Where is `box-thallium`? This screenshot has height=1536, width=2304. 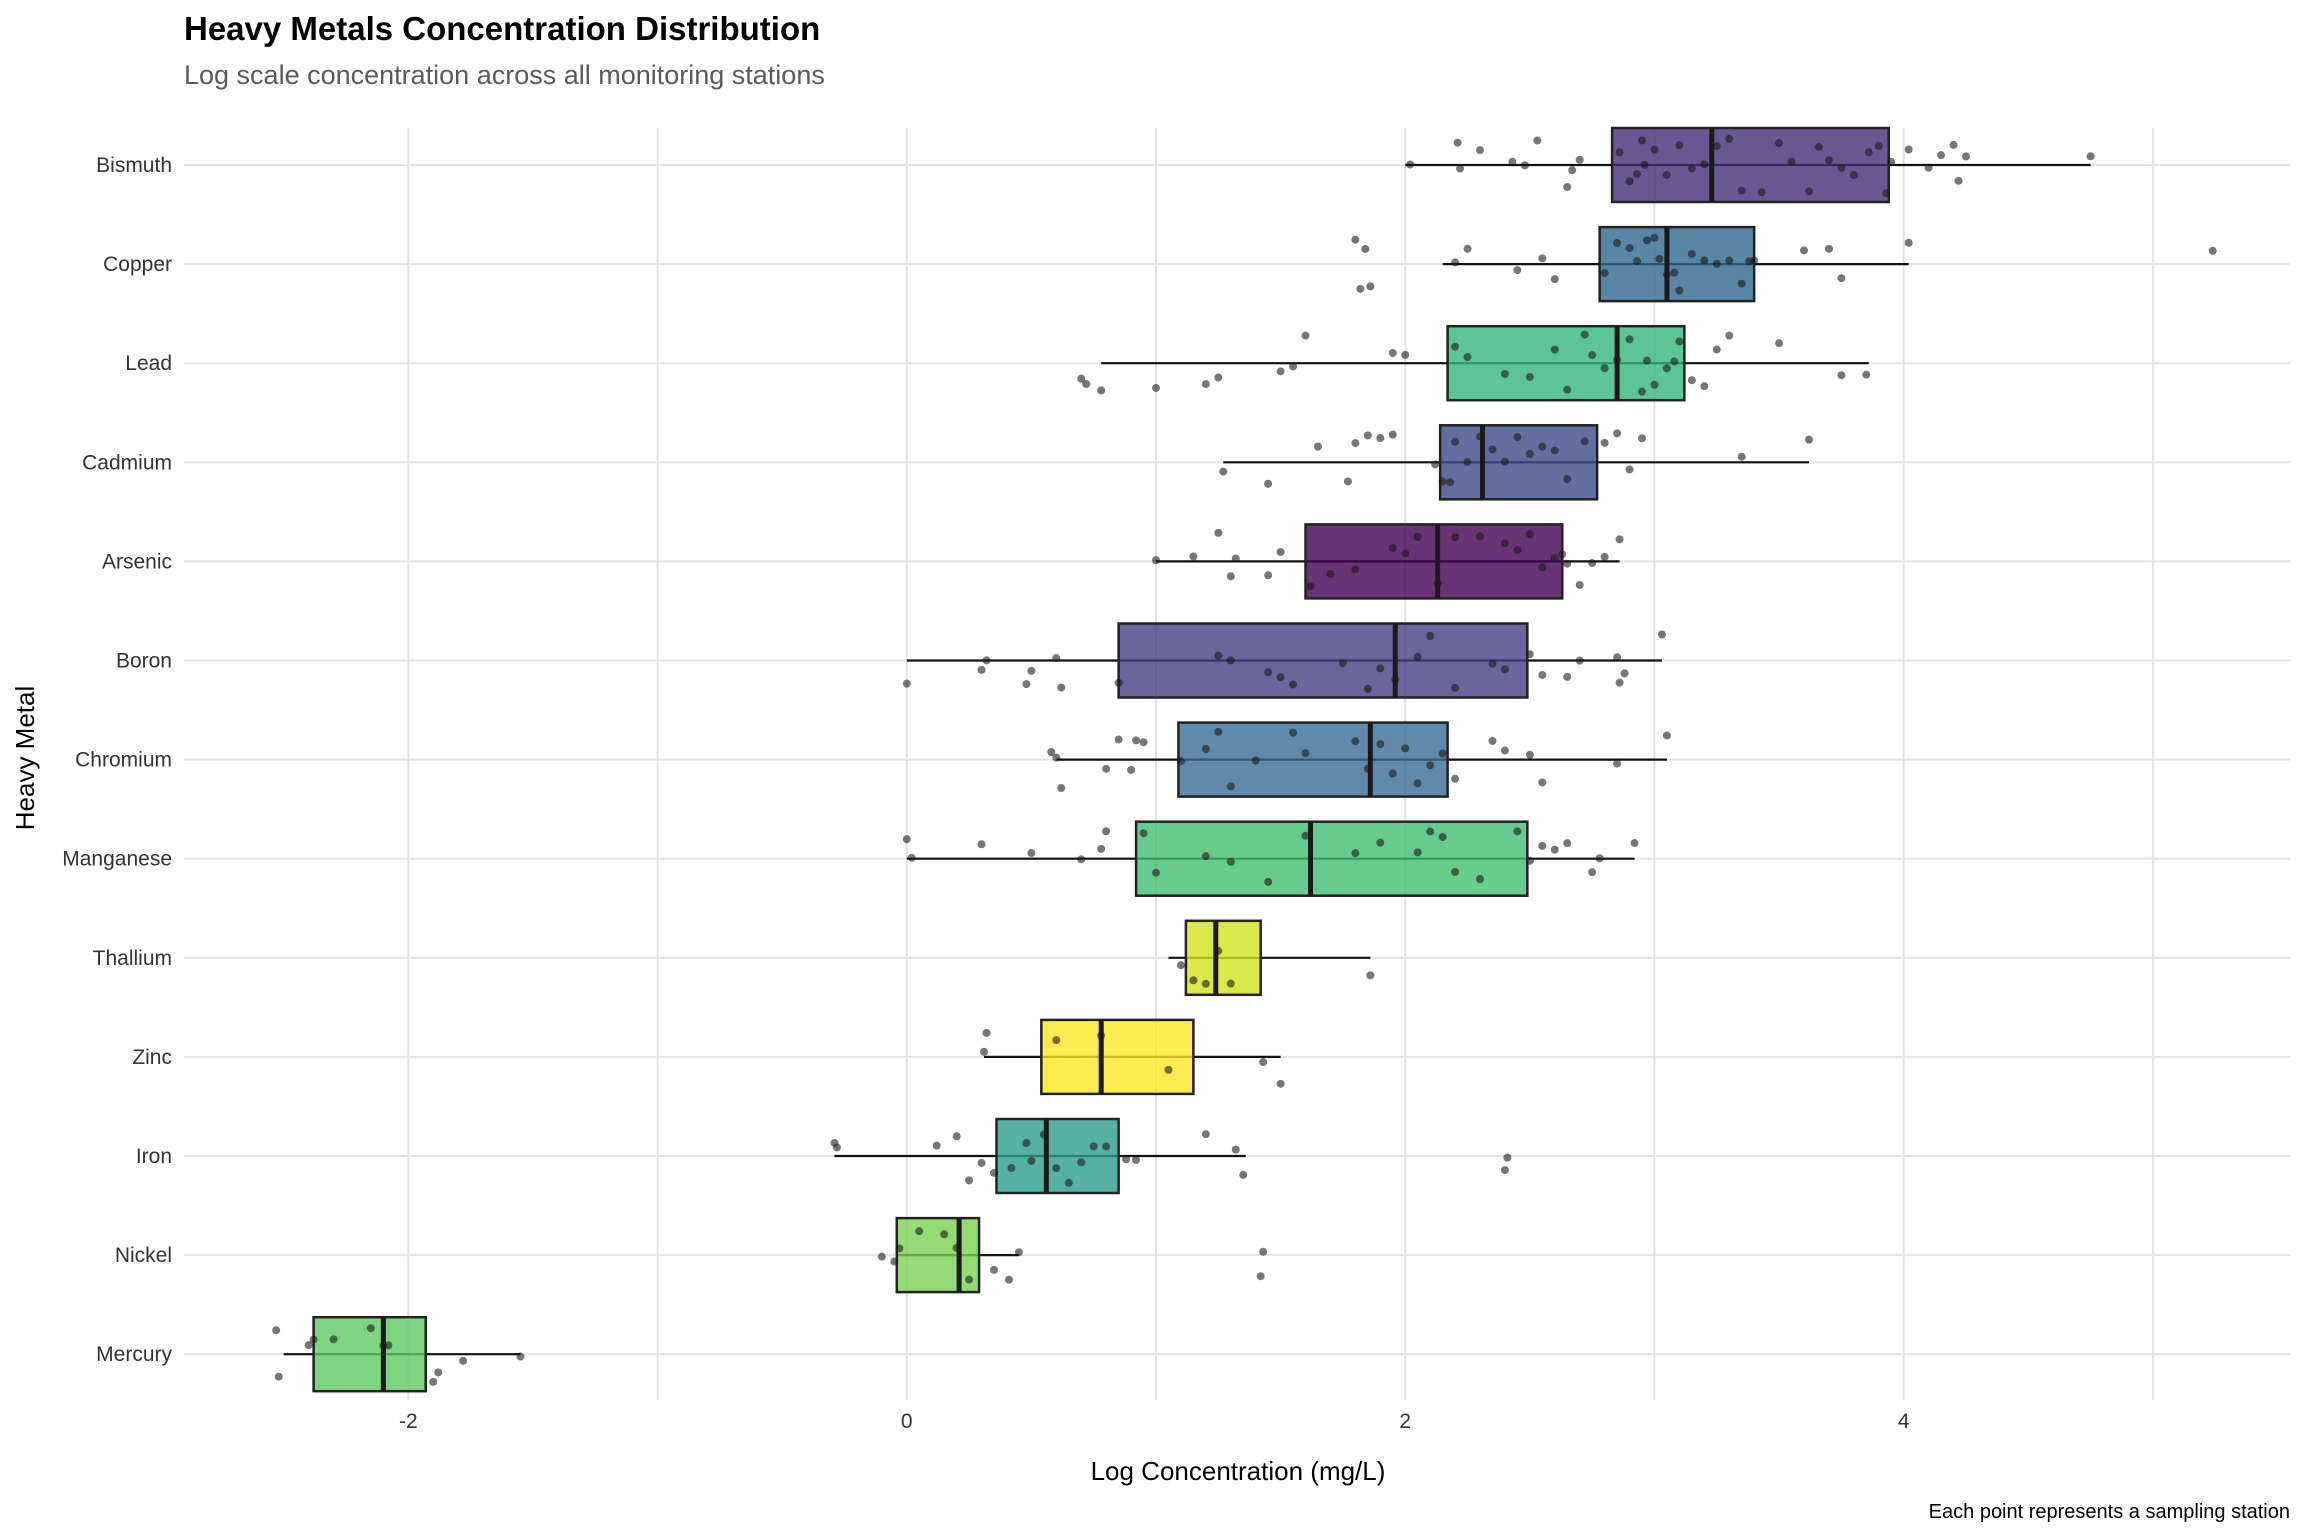
box-thallium is located at coordinates (1223, 958).